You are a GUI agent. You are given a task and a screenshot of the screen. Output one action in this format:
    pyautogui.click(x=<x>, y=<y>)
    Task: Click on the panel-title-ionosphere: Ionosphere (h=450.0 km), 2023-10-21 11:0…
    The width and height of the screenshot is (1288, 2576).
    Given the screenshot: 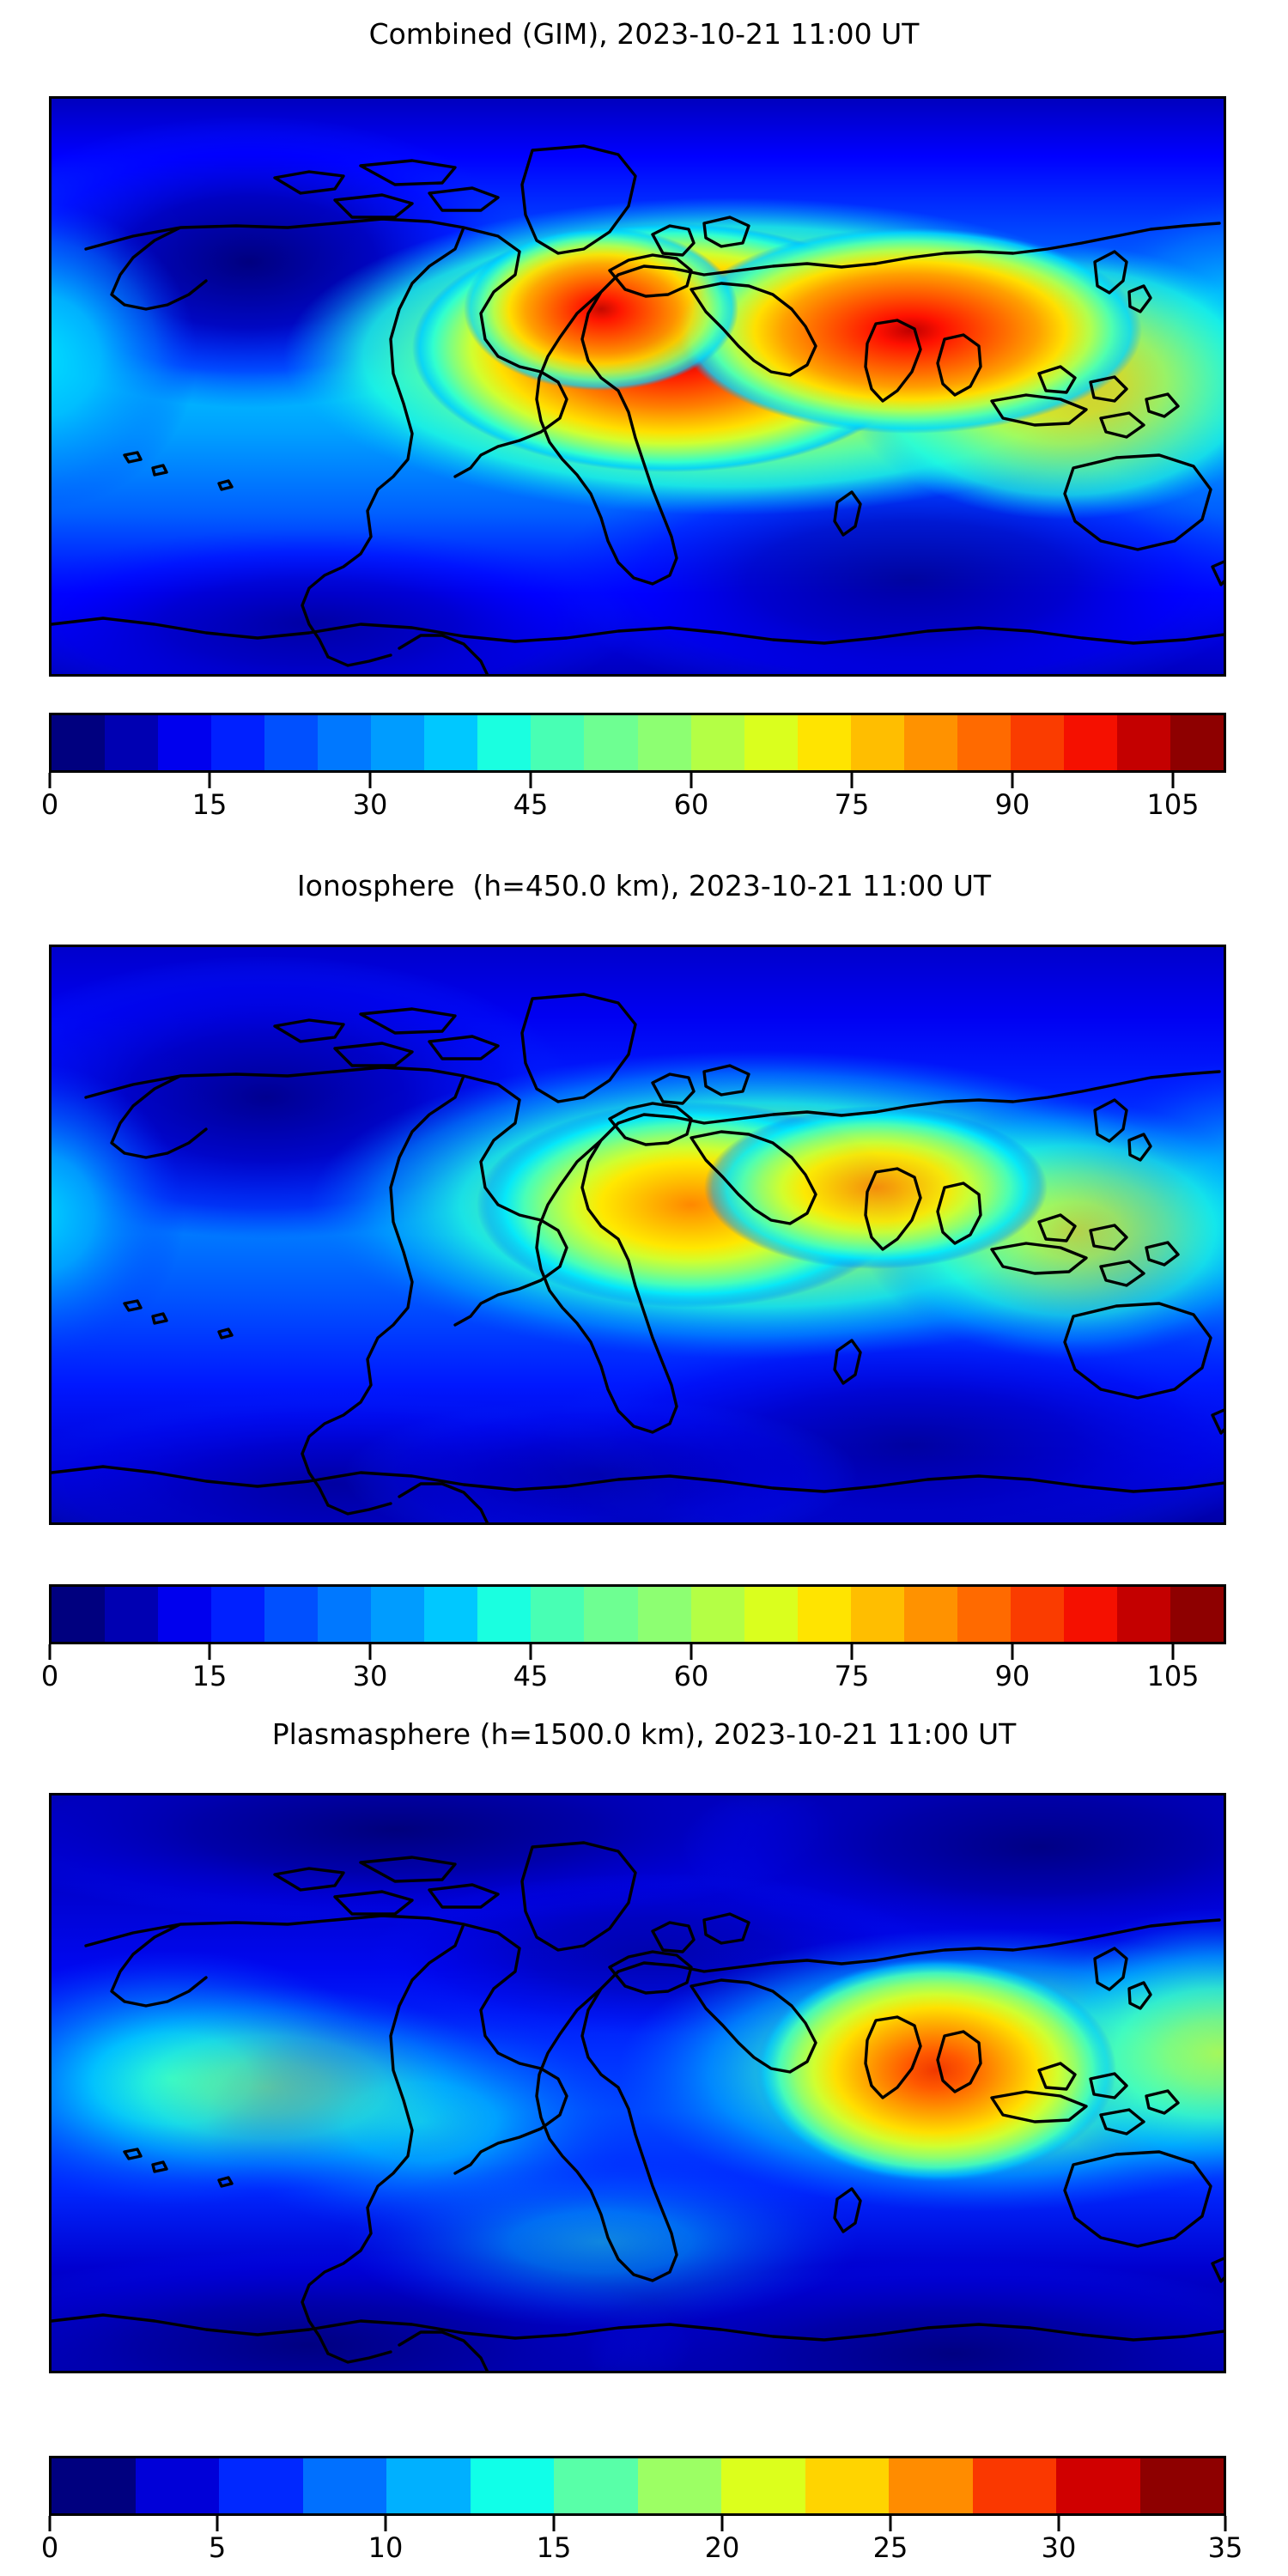 What is the action you would take?
    pyautogui.click(x=644, y=885)
    